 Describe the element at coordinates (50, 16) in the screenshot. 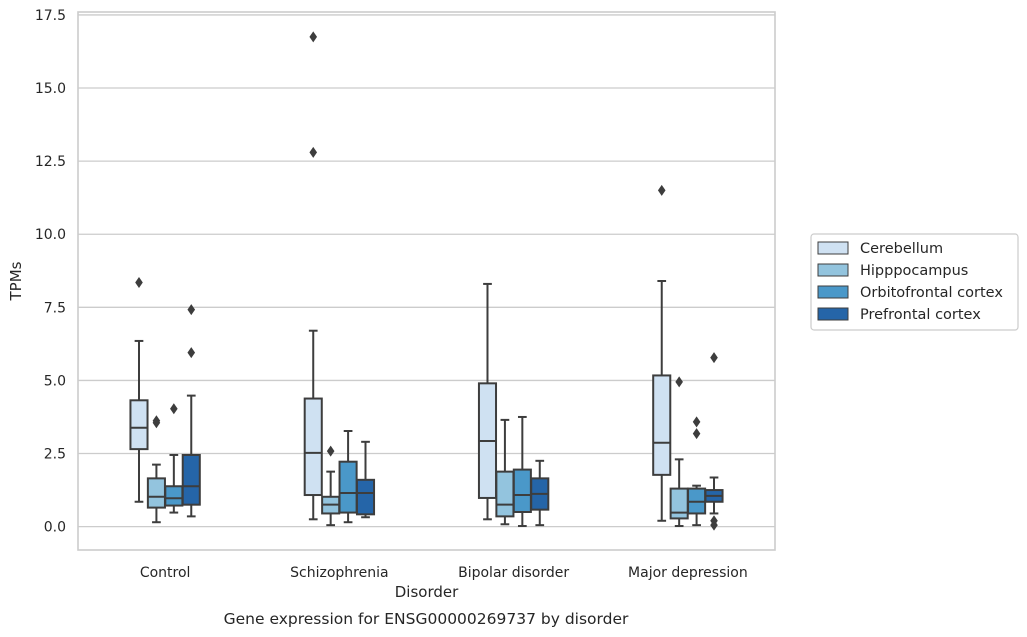

I see `y-tick-label: 17.5` at that location.